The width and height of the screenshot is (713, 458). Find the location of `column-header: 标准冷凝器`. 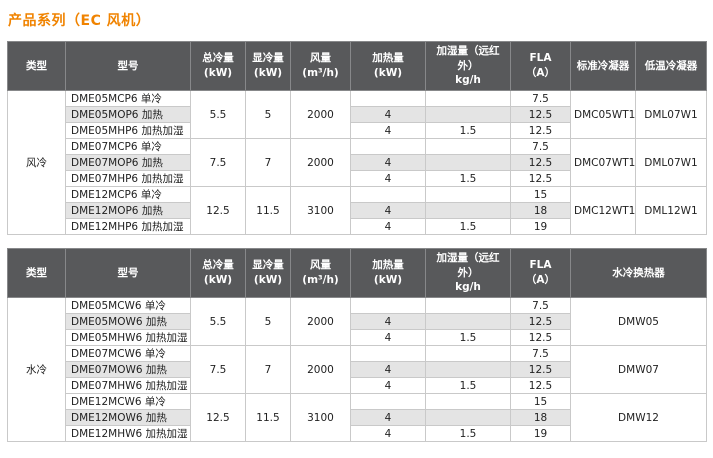

column-header: 标准冷凝器 is located at coordinates (603, 66).